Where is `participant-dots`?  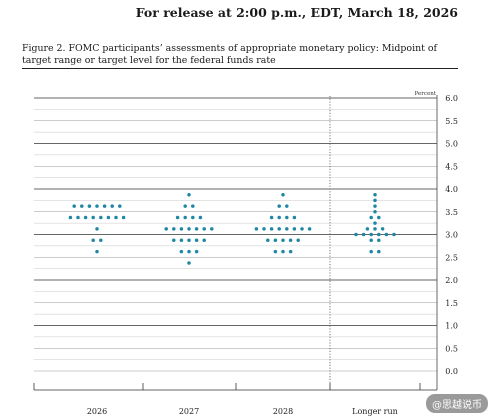
participant-dots is located at coordinates (232, 228).